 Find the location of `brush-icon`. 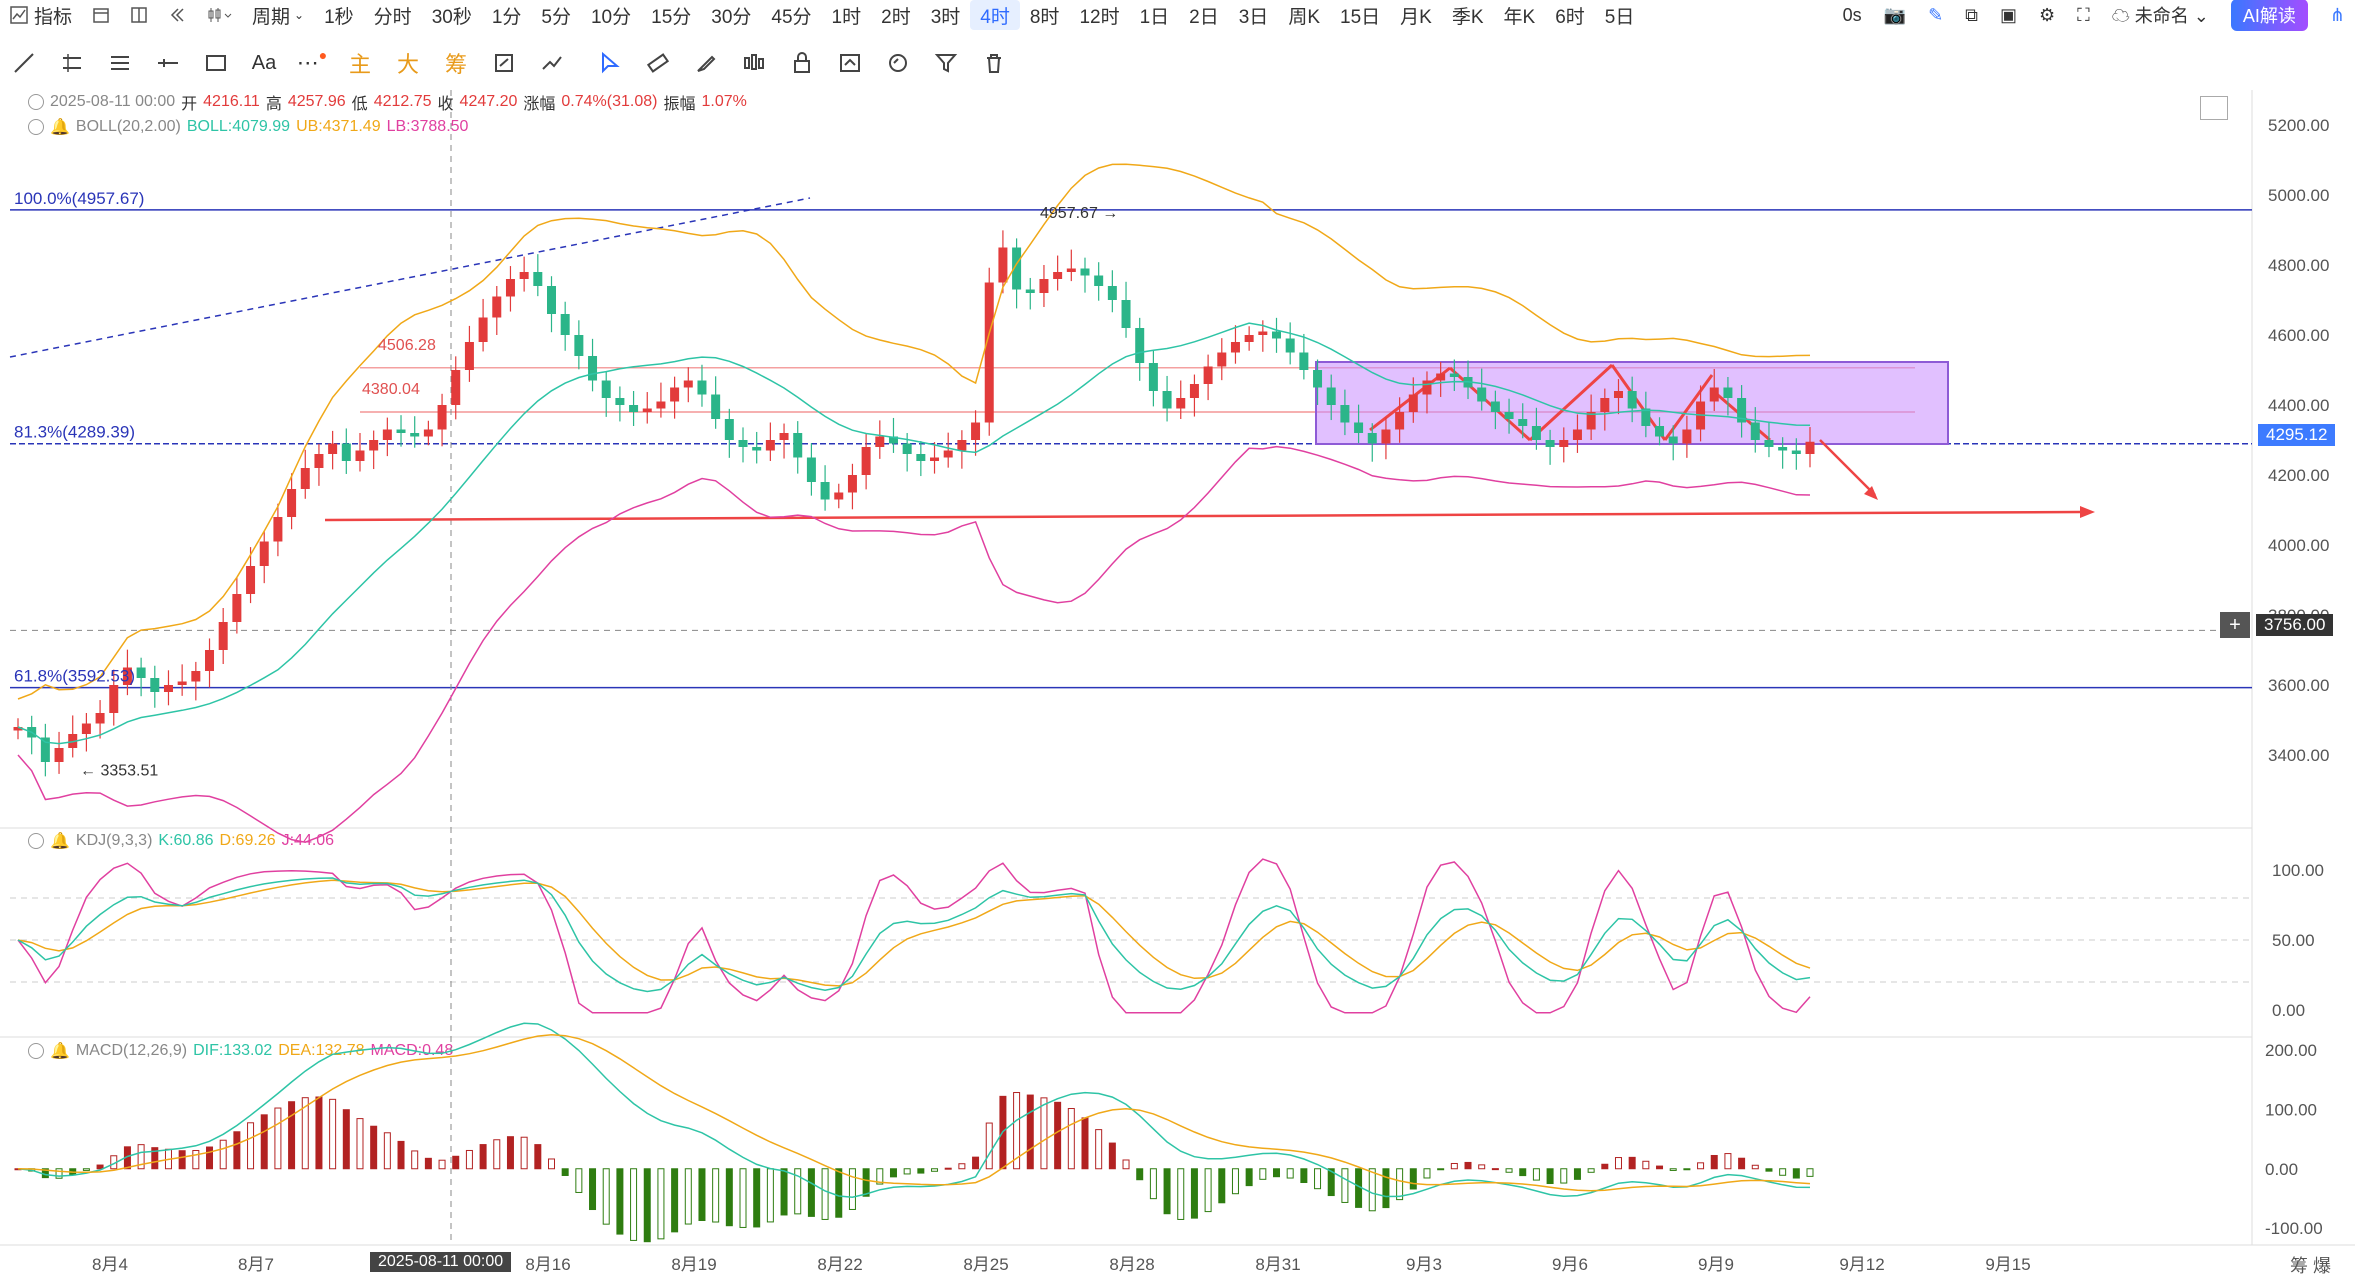

brush-icon is located at coordinates (706, 63).